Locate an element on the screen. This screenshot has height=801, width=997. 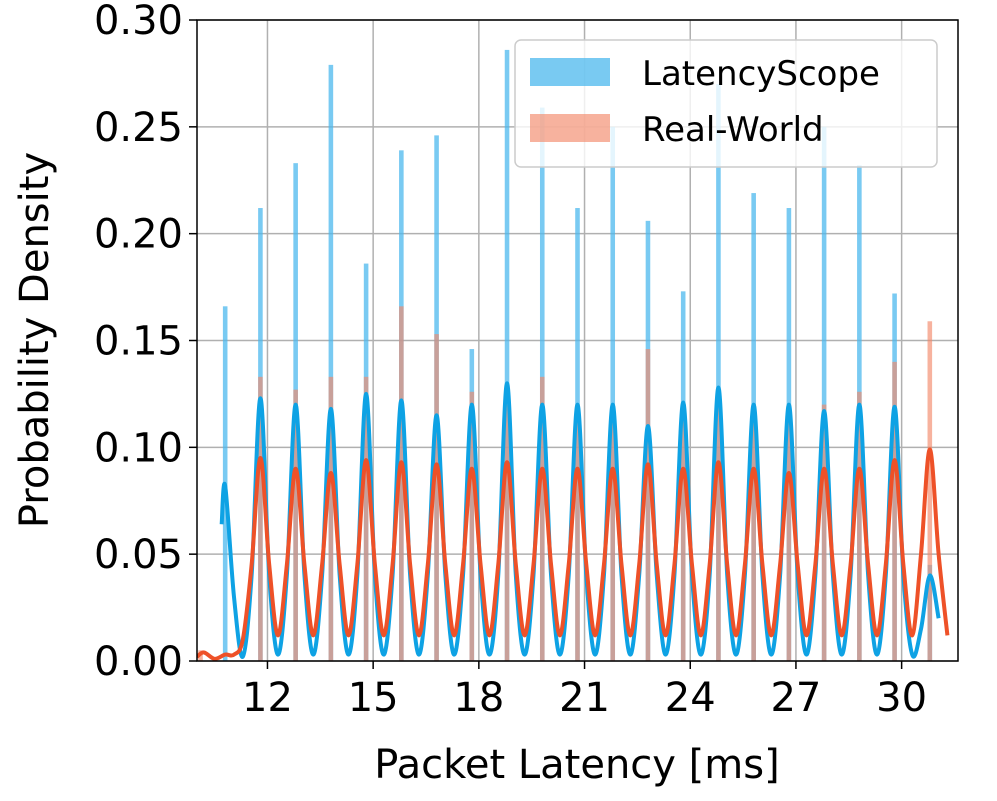
y-tick-label: 0.15 is located at coordinates (138, 342).